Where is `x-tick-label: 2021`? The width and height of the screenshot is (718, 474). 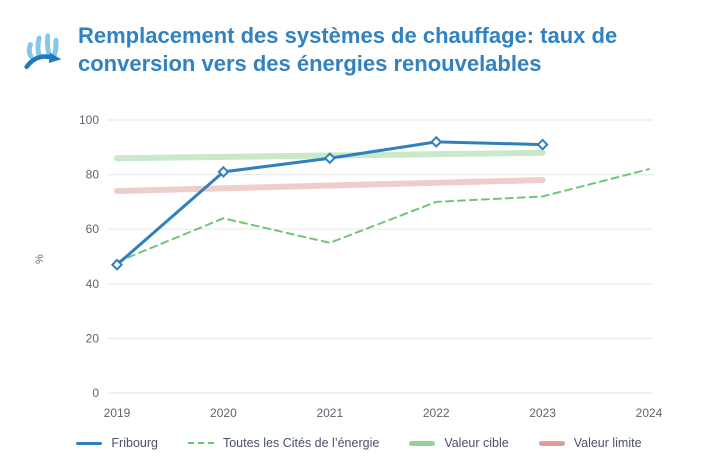 x-tick-label: 2021 is located at coordinates (329, 413).